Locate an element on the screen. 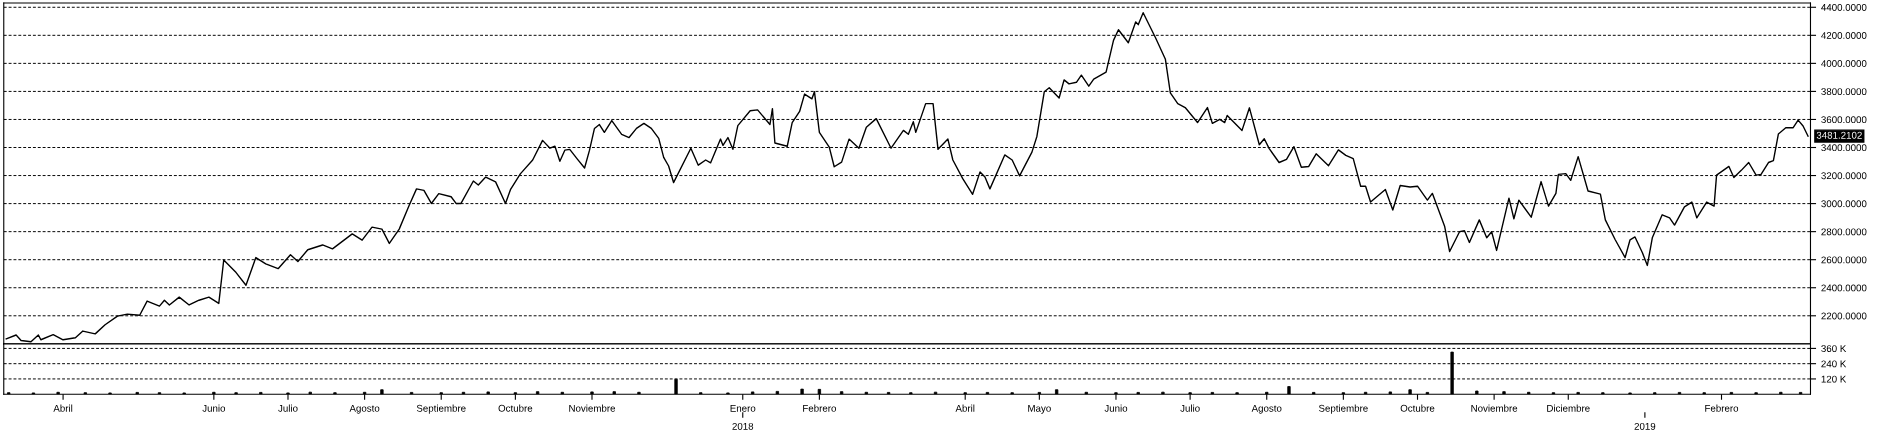 The width and height of the screenshot is (1882, 438). y-tick-label: 3800.0000 is located at coordinates (1844, 92).